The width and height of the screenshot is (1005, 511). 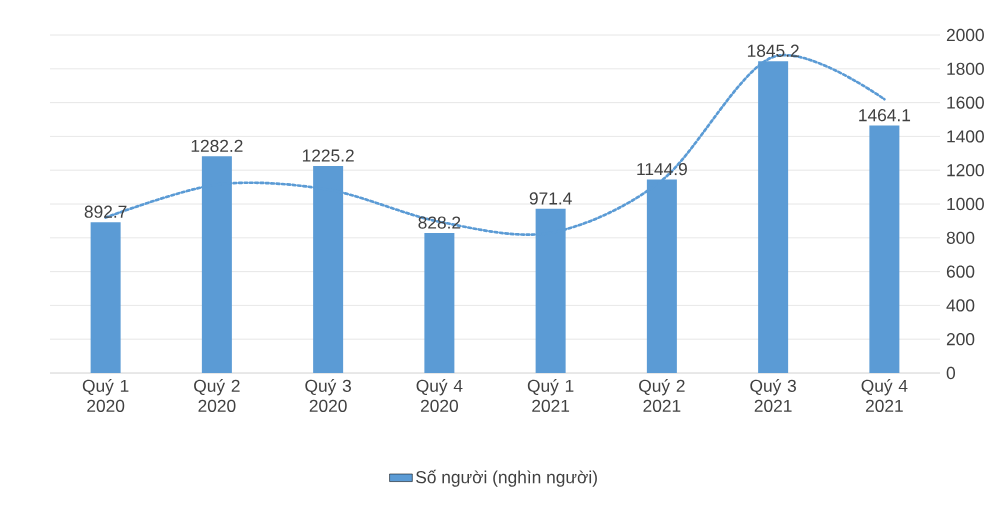 What do you see at coordinates (965, 204) in the screenshot?
I see `y-tick-label: 1000` at bounding box center [965, 204].